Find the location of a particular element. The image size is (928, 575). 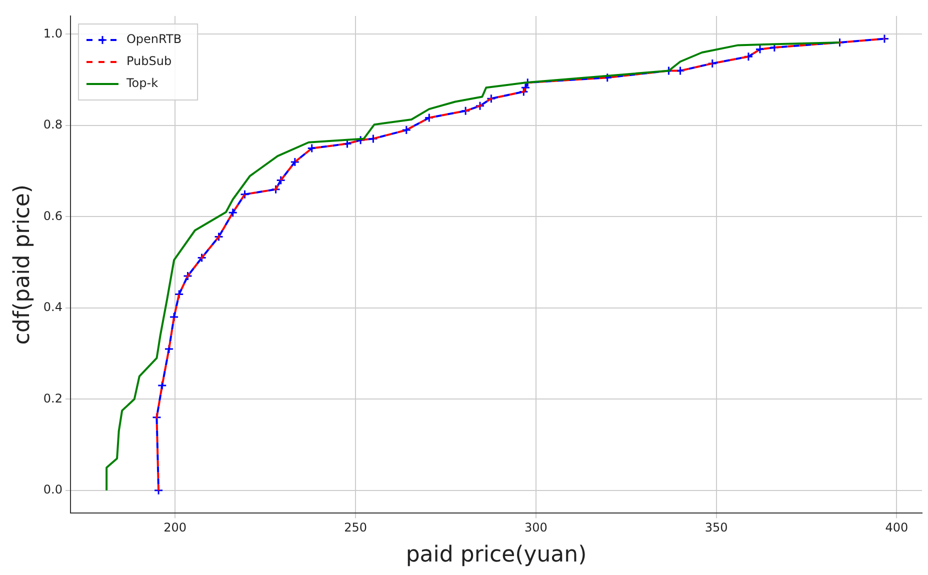

x-tick-label: 250 is located at coordinates (355, 527).